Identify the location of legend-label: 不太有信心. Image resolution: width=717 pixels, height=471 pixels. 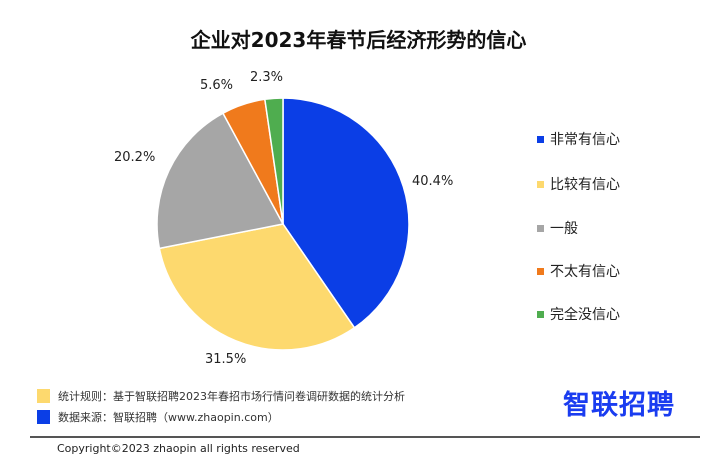
(585, 272).